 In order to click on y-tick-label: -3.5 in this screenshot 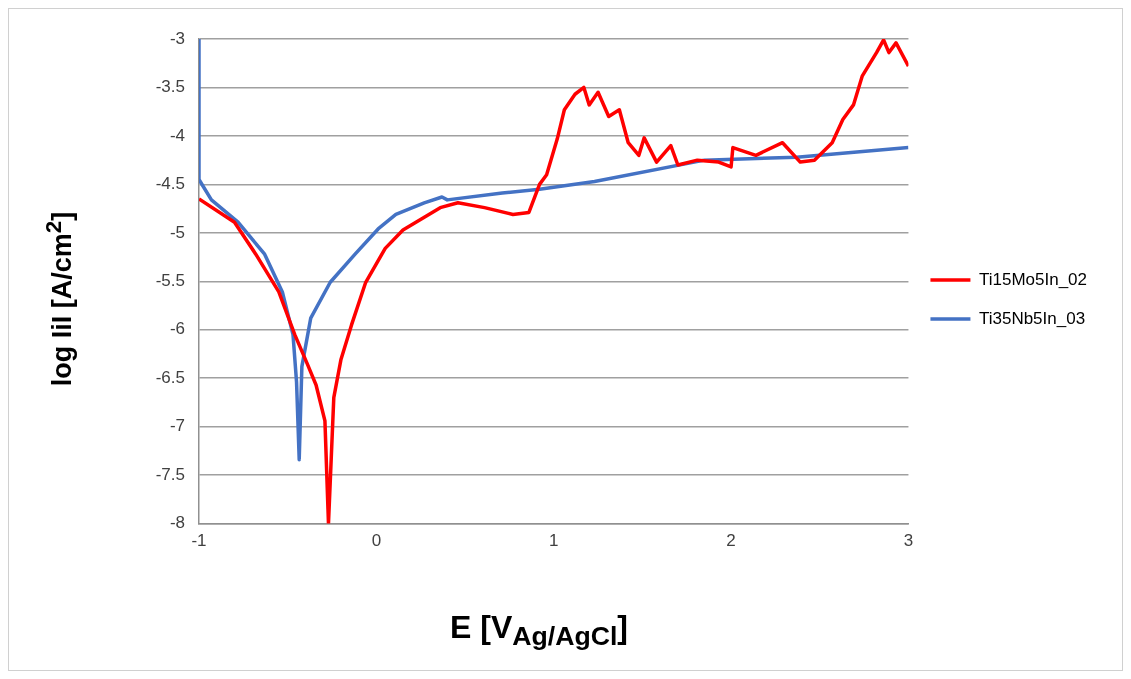, I will do `click(170, 87)`.